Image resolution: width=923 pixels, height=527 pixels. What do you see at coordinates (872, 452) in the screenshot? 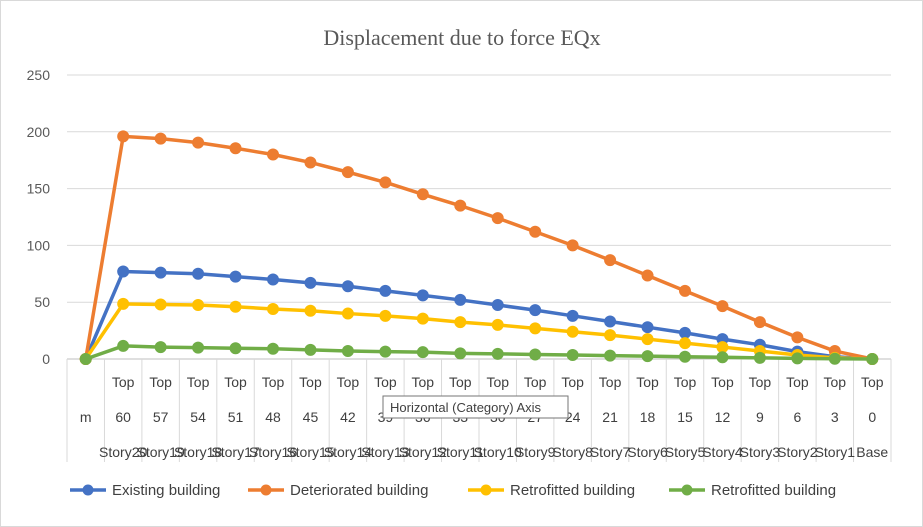
I see `x-category-label-level3: Base` at bounding box center [872, 452].